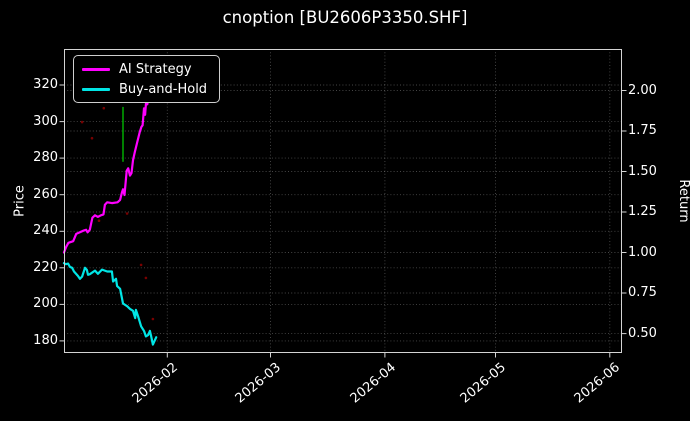 The height and width of the screenshot is (421, 690). What do you see at coordinates (155, 69) in the screenshot?
I see `legend-label-ai-strategy: AI Strategy` at bounding box center [155, 69].